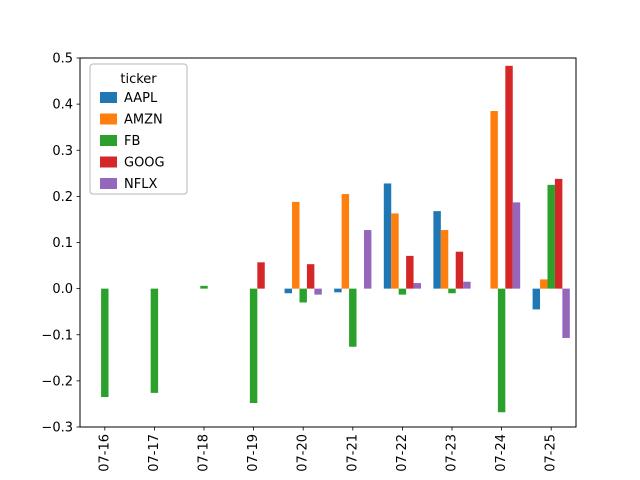 This screenshot has width=640, height=480. What do you see at coordinates (144, 163) in the screenshot?
I see `legend-label-goog: GOOG` at bounding box center [144, 163].